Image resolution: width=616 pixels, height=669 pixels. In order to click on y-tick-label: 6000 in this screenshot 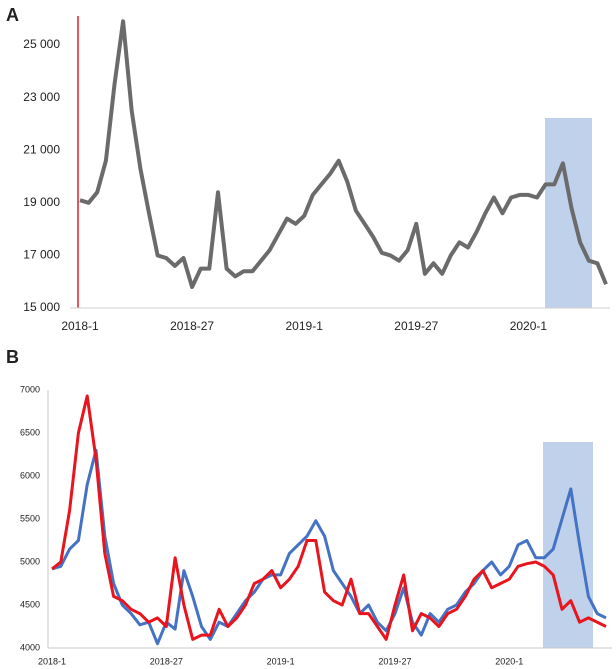, I will do `click(30, 475)`.